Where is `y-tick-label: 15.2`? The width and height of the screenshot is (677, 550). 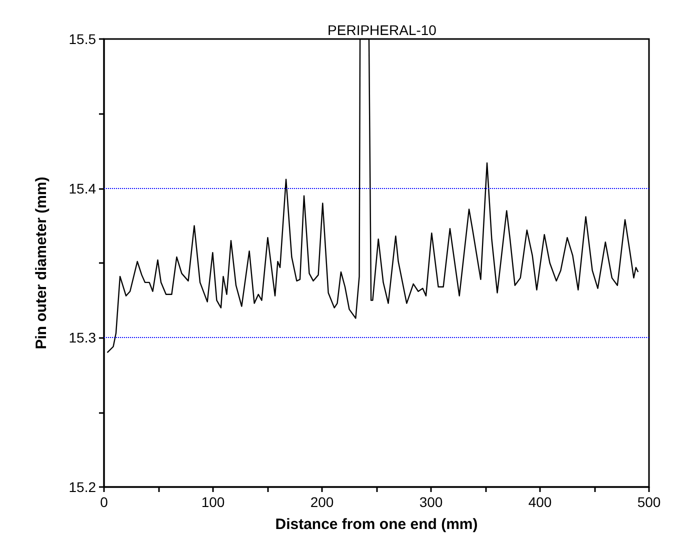
y-tick-label: 15.2 is located at coordinates (82, 487).